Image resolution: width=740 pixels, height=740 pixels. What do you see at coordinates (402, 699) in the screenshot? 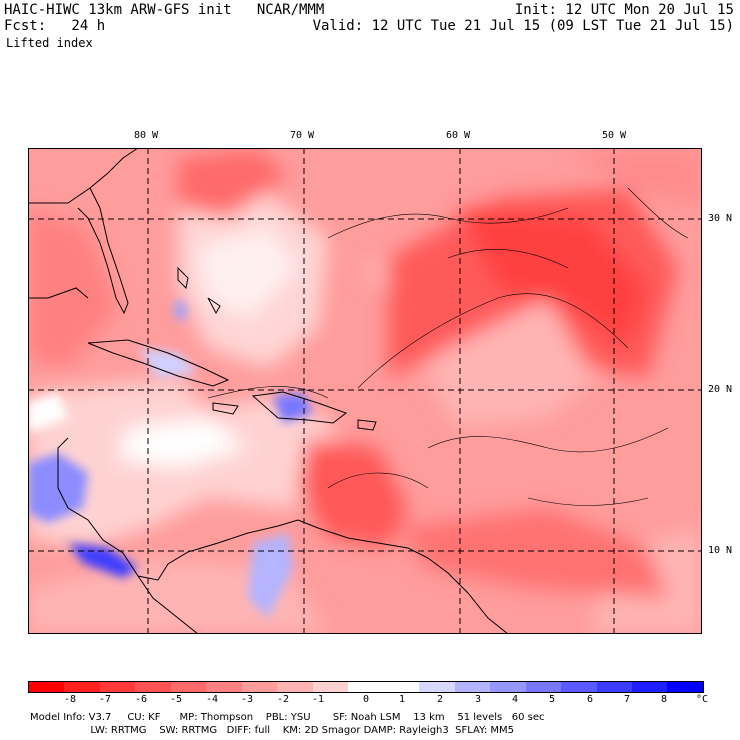
I see `colorbar-tick: 1` at bounding box center [402, 699].